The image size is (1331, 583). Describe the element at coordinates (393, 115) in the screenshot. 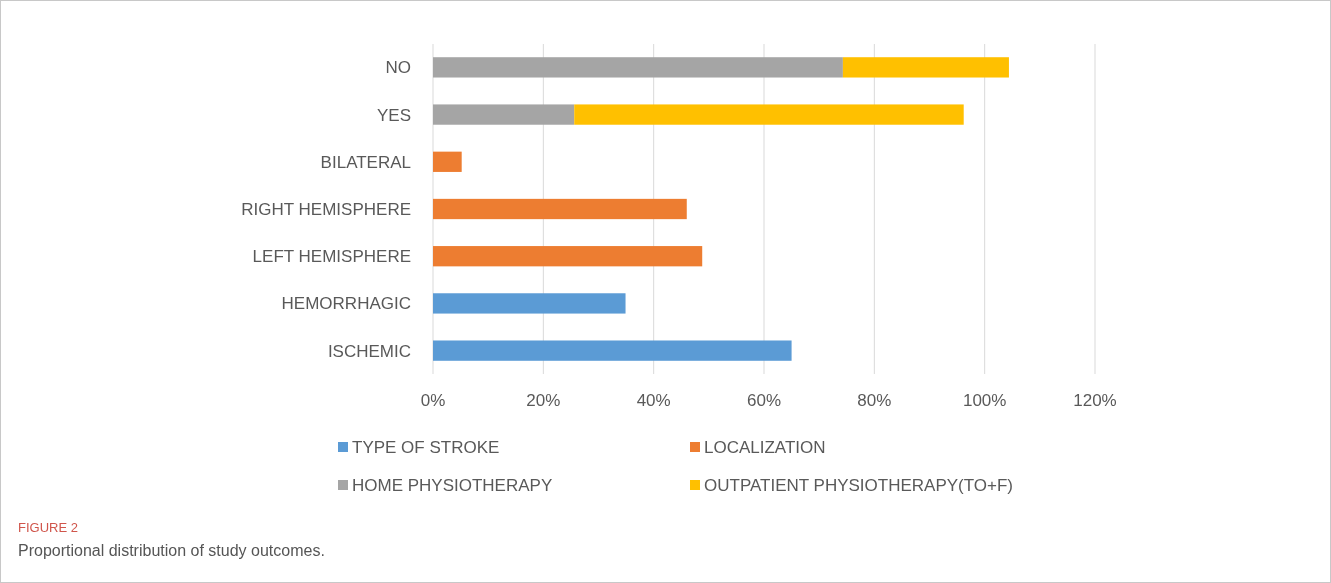

I see `y-tick-label: YES` at that location.